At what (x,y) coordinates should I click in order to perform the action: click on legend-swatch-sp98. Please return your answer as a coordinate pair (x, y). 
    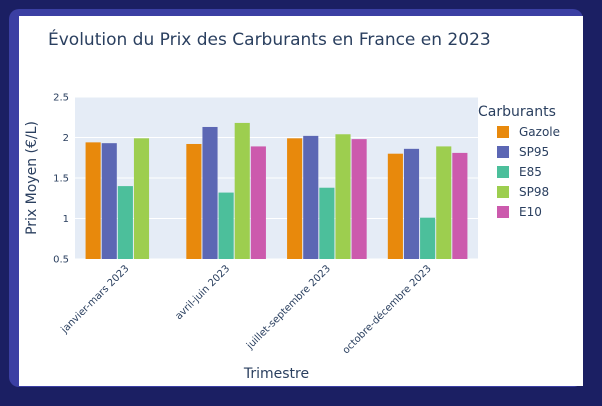
    Looking at the image, I should click on (503, 192).